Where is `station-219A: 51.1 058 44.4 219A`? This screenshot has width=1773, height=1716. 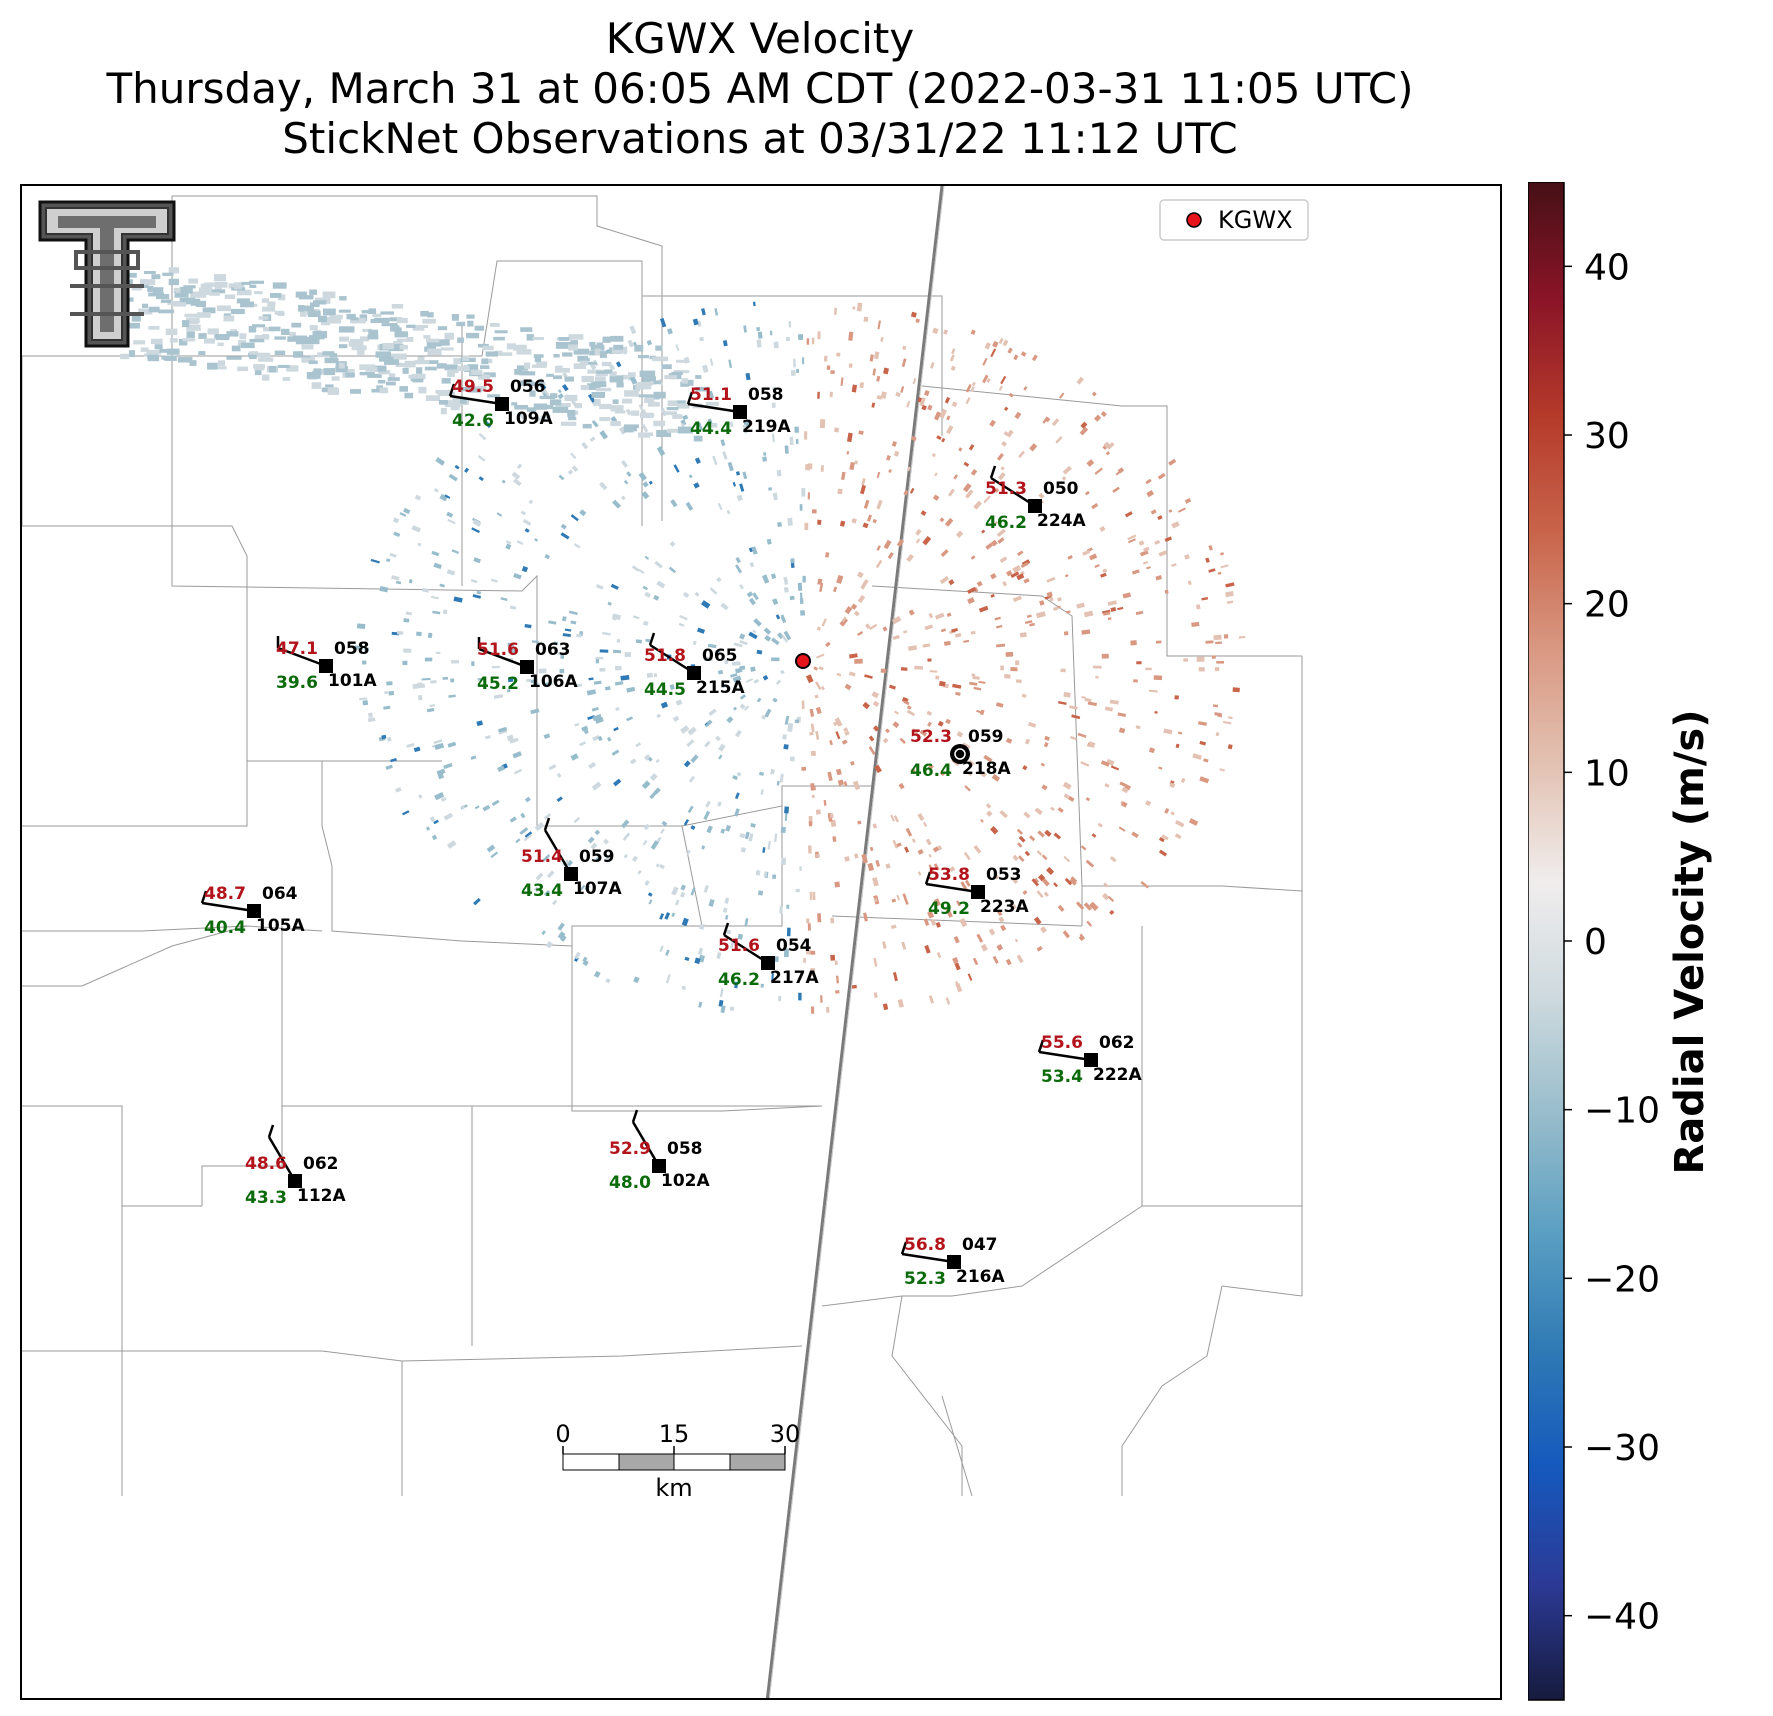 station-219A: 51.1 058 44.4 219A is located at coordinates (738, 412).